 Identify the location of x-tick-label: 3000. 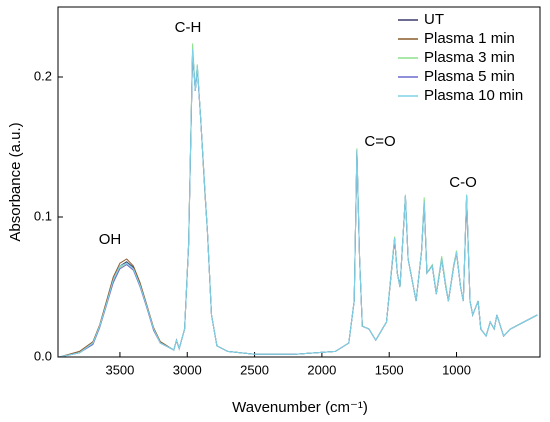
(187, 369).